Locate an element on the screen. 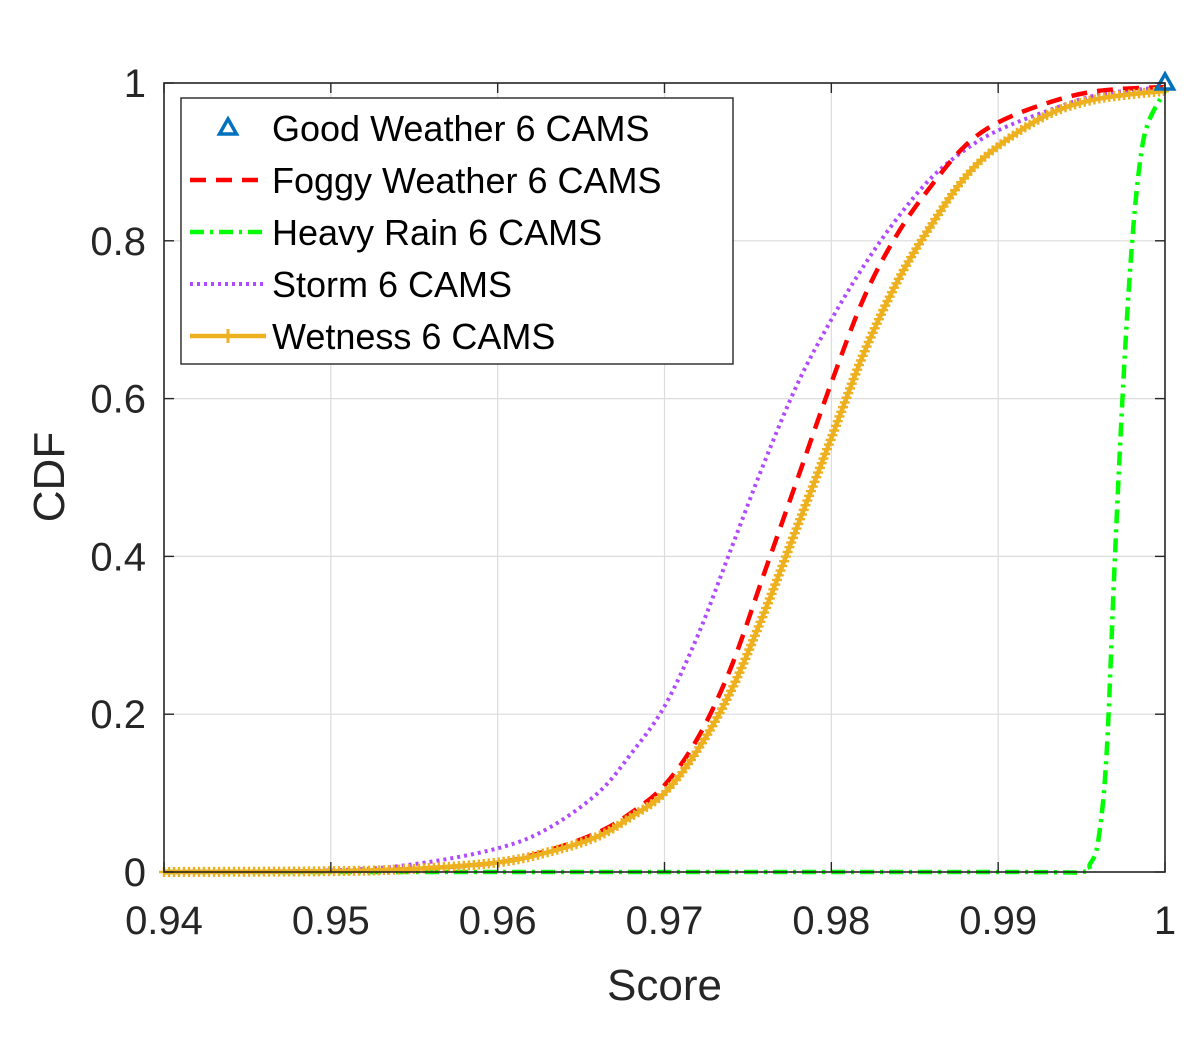 This screenshot has height=1047, width=1196. legend-label: Wetness 6 CAMS is located at coordinates (413, 336).